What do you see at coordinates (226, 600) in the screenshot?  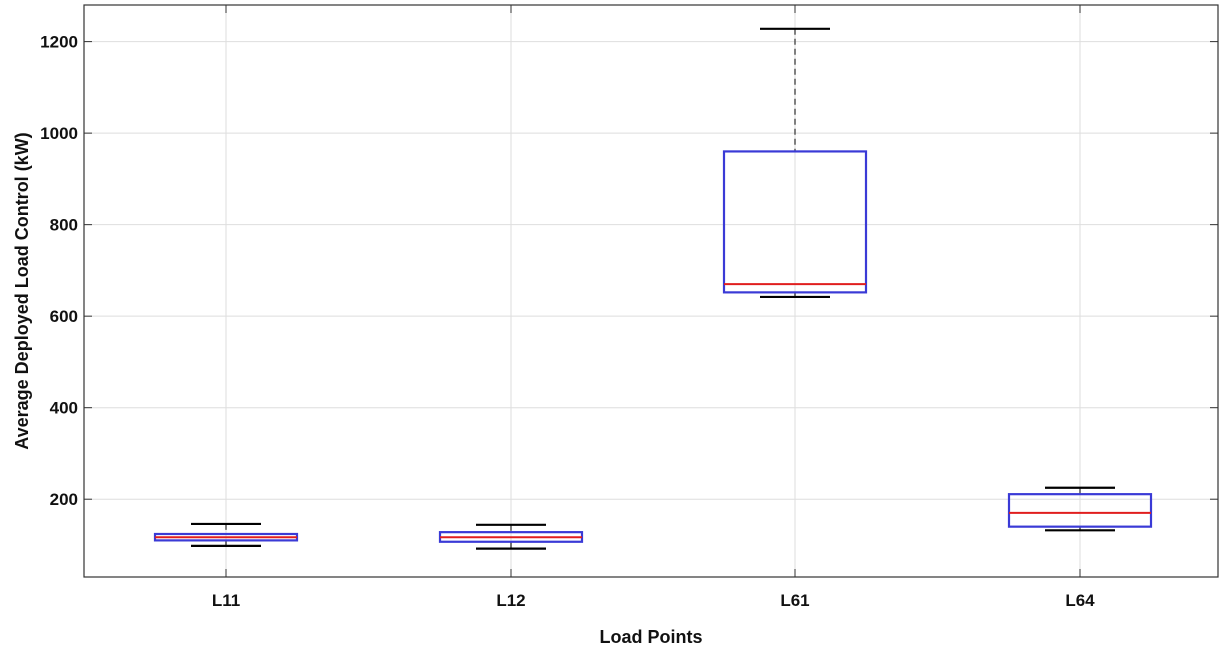 I see `x-tick-label: L11` at bounding box center [226, 600].